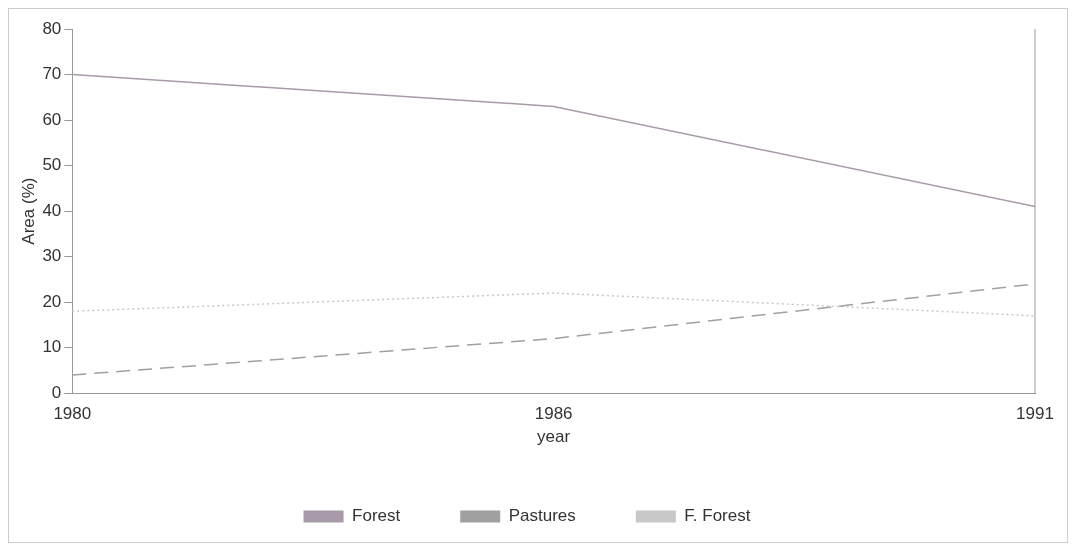  I want to click on y-tick-label: 50, so click(52, 165).